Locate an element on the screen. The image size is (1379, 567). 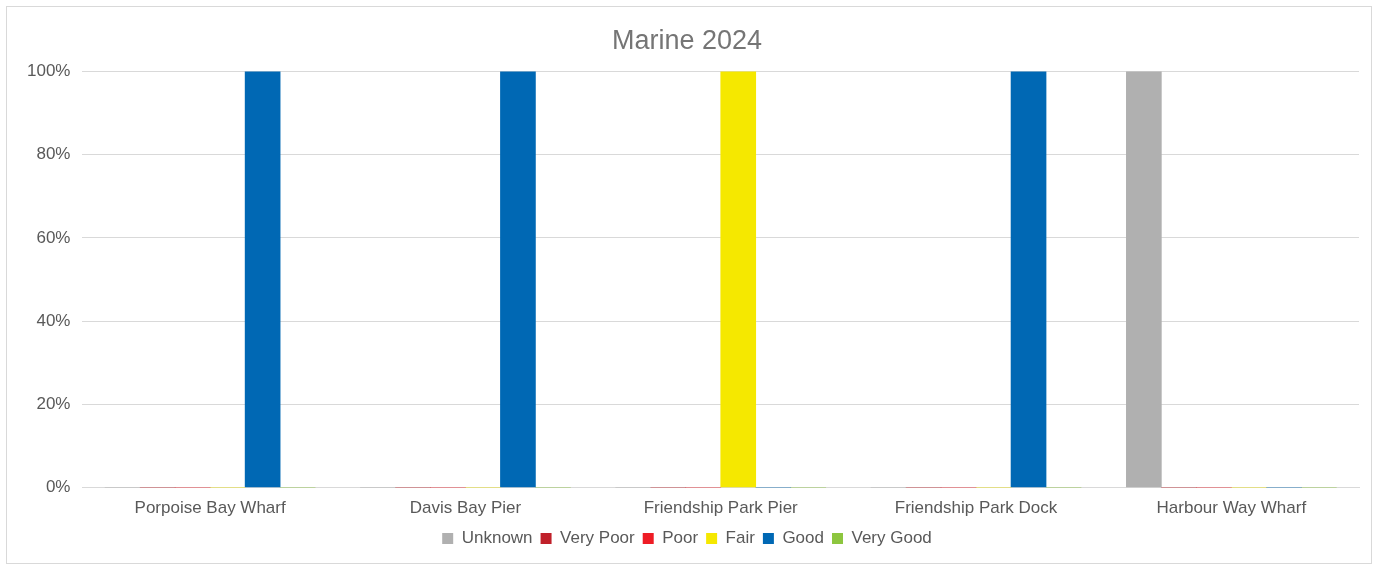
legend-label: Good is located at coordinates (803, 538).